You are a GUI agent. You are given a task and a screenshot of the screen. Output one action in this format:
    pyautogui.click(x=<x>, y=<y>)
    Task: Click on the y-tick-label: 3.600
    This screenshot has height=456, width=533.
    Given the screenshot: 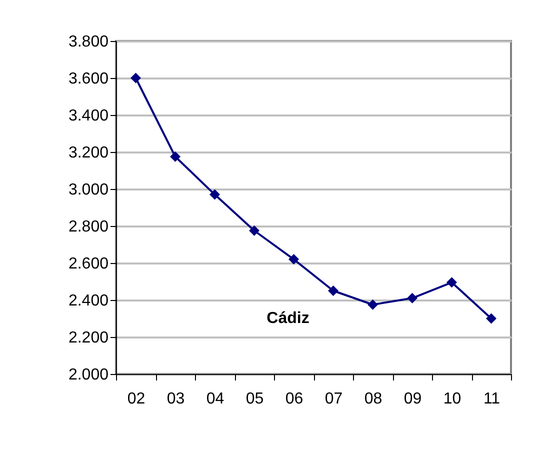 What is the action you would take?
    pyautogui.click(x=88, y=79)
    